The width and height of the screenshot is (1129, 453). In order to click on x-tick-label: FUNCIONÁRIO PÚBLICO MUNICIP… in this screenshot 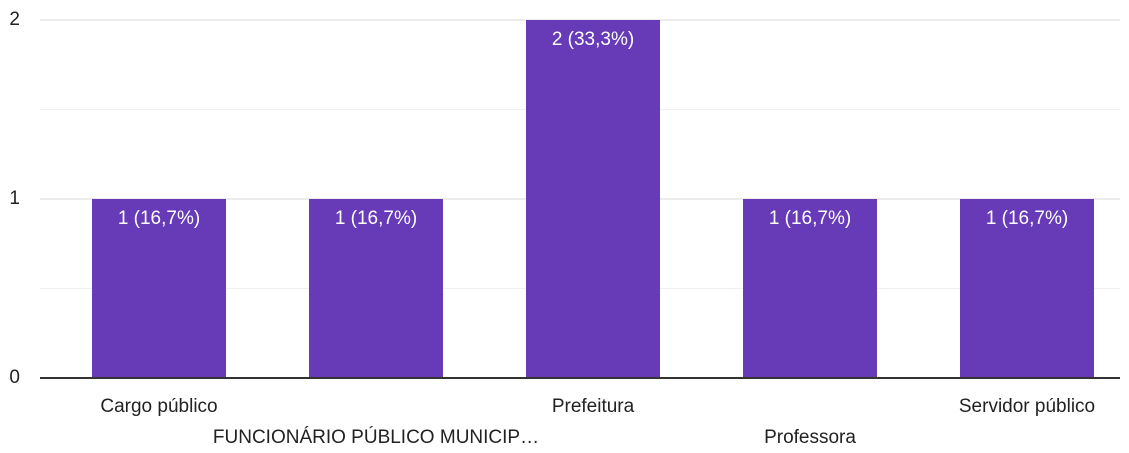, I will do `click(376, 437)`.